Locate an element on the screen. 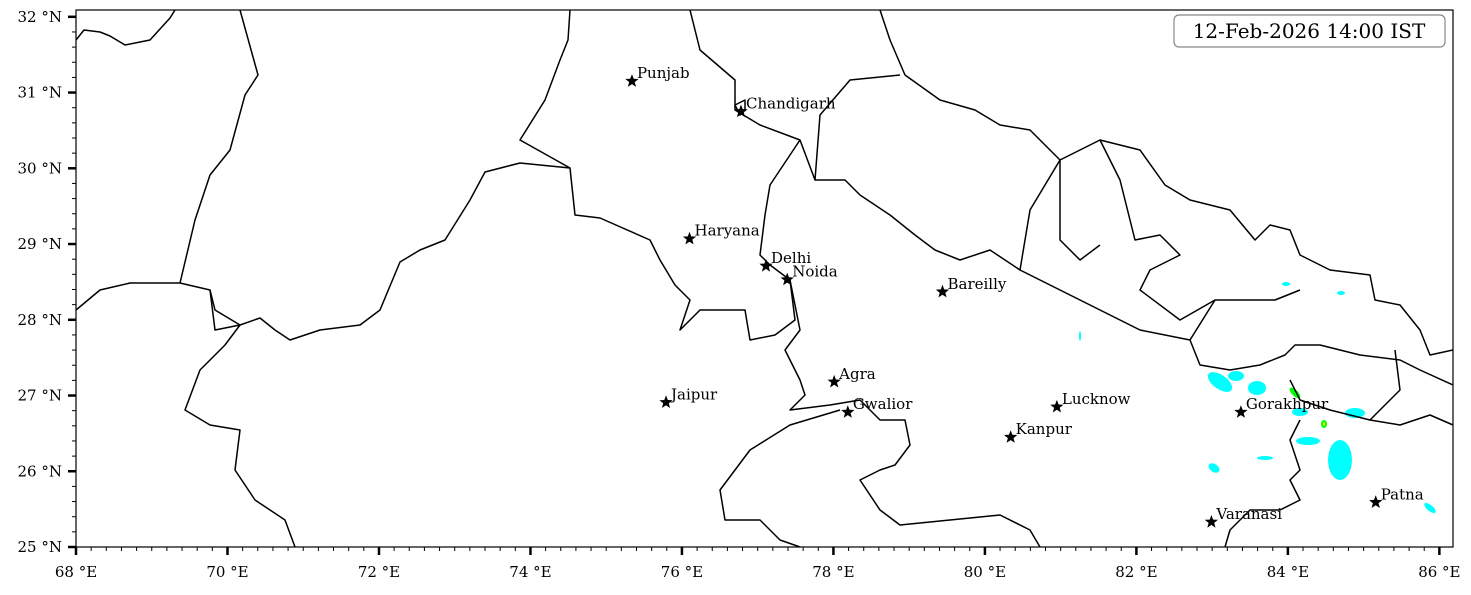 The height and width of the screenshot is (595, 1471). city-chandigarh: Chandigarh is located at coordinates (785, 106).